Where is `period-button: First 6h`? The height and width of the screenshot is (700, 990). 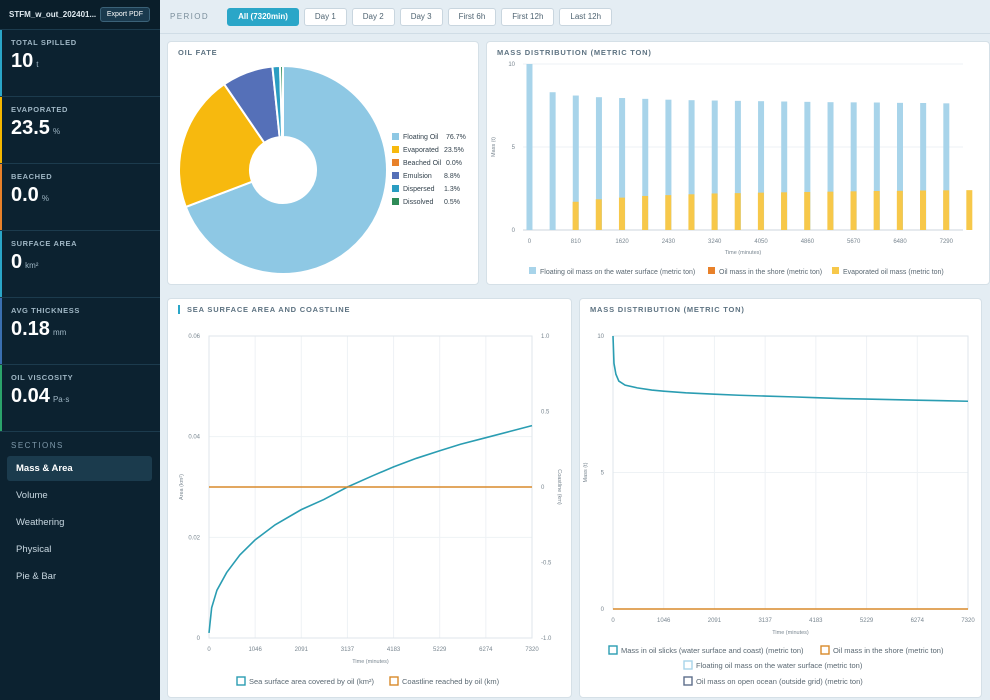
period-button: First 6h is located at coordinates (472, 16).